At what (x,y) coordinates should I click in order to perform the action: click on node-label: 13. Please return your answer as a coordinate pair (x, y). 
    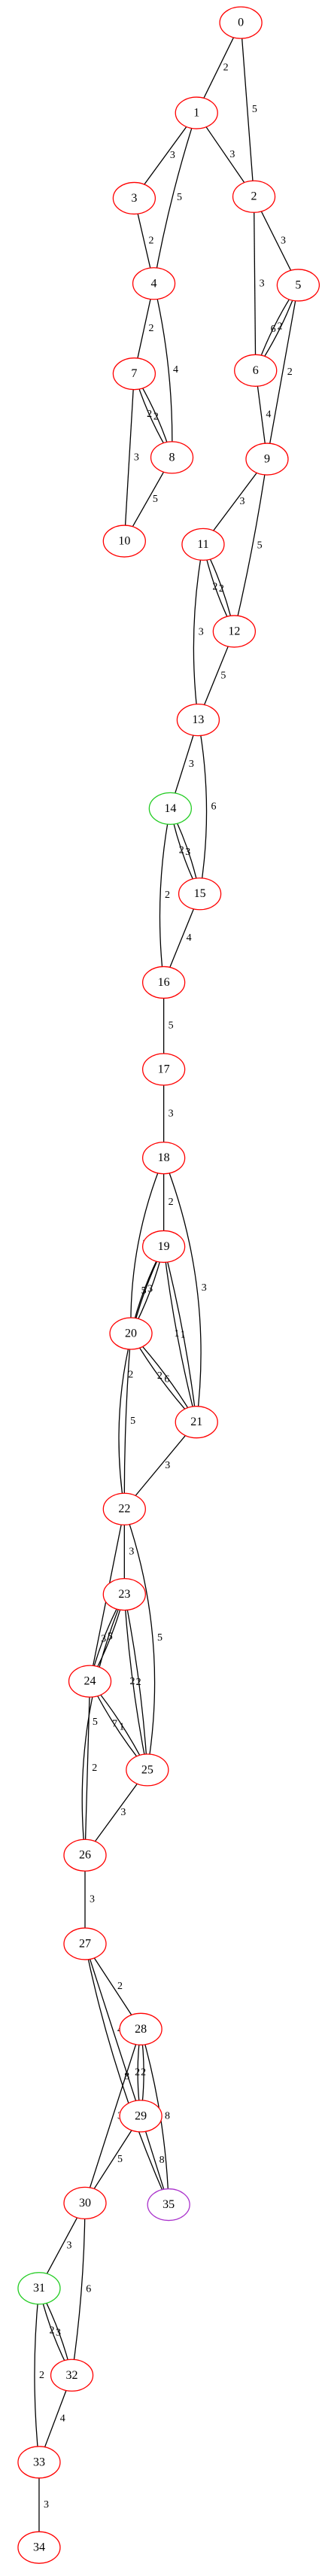
    Looking at the image, I should click on (198, 719).